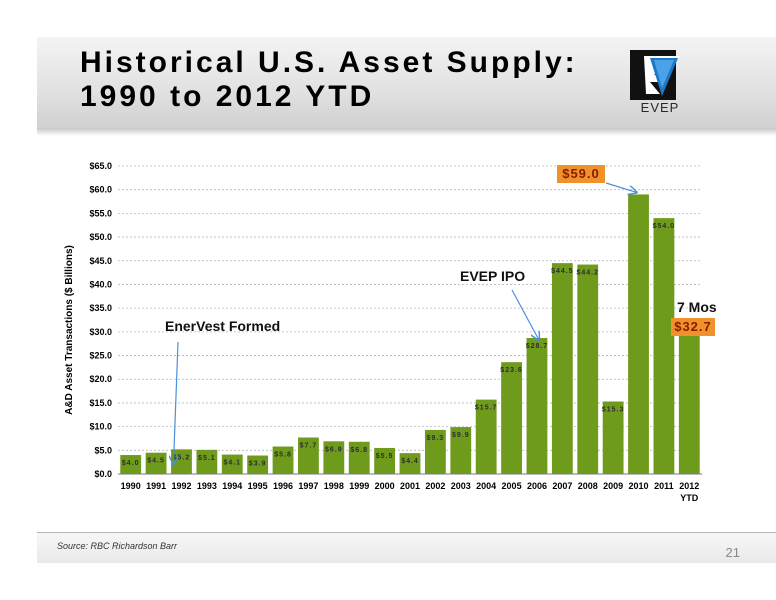 This screenshot has width=776, height=600. What do you see at coordinates (182, 457) in the screenshot?
I see `data-label-1992: $5.2` at bounding box center [182, 457].